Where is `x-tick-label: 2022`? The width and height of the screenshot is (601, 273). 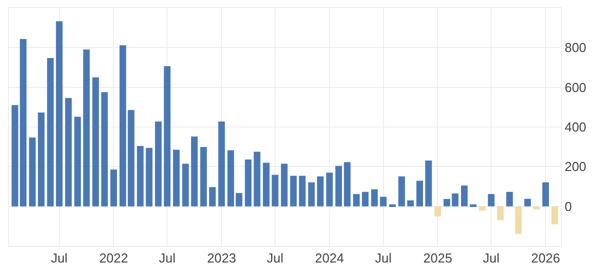 x-tick-label: 2022 is located at coordinates (113, 258).